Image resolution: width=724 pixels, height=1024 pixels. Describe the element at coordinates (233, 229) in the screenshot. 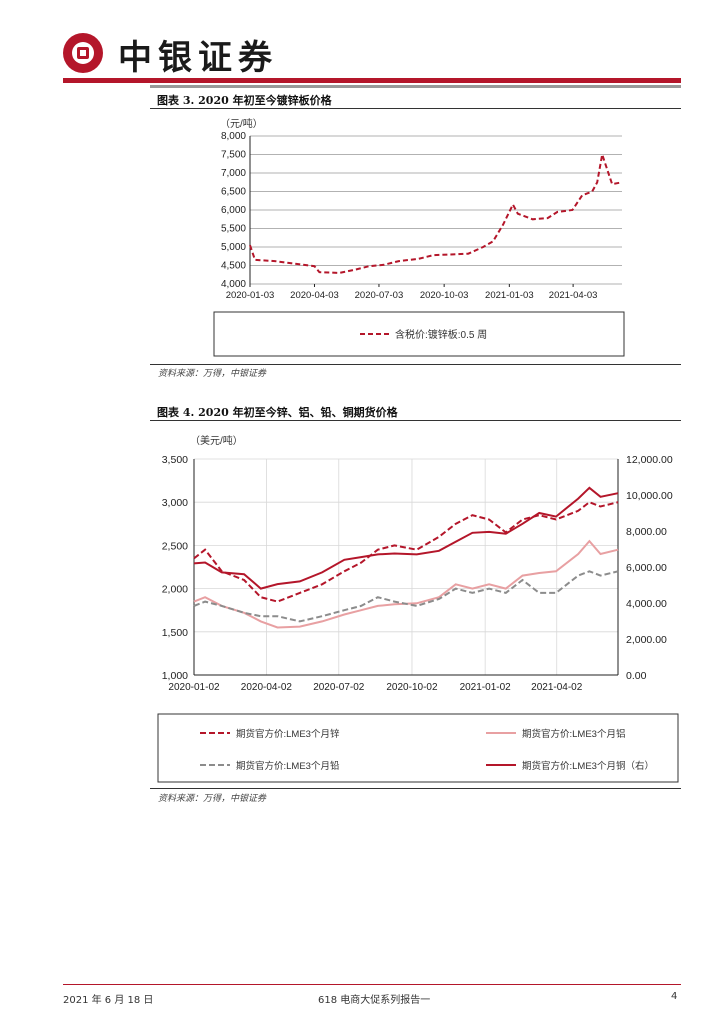

I see `figure3-y-tick-label: 5,500` at that location.